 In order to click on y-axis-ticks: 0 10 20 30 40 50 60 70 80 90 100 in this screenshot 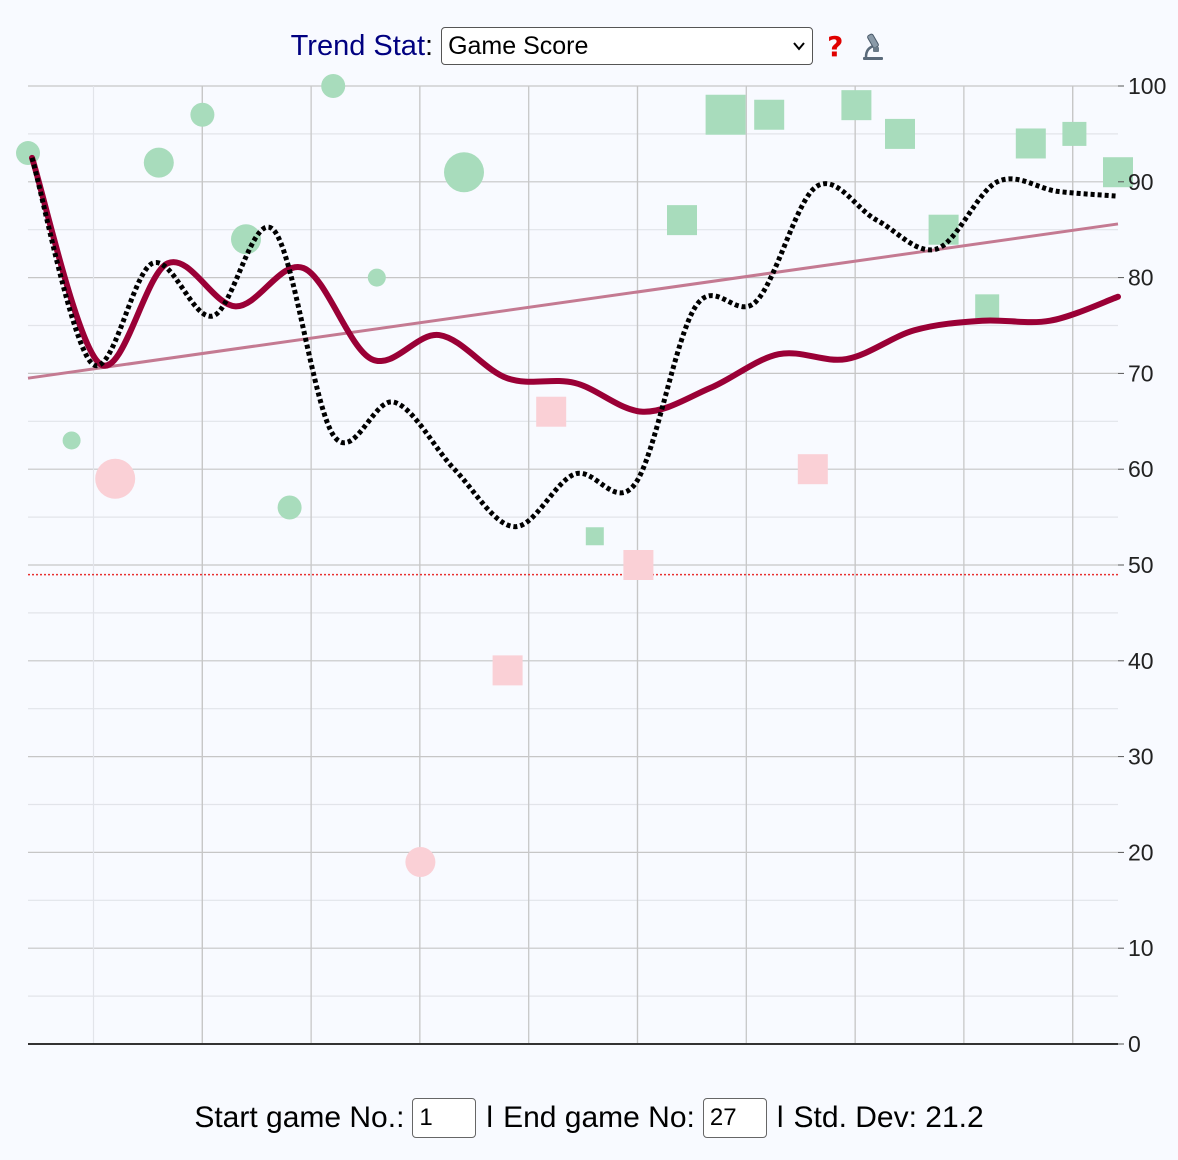, I will do `click(1142, 565)`.